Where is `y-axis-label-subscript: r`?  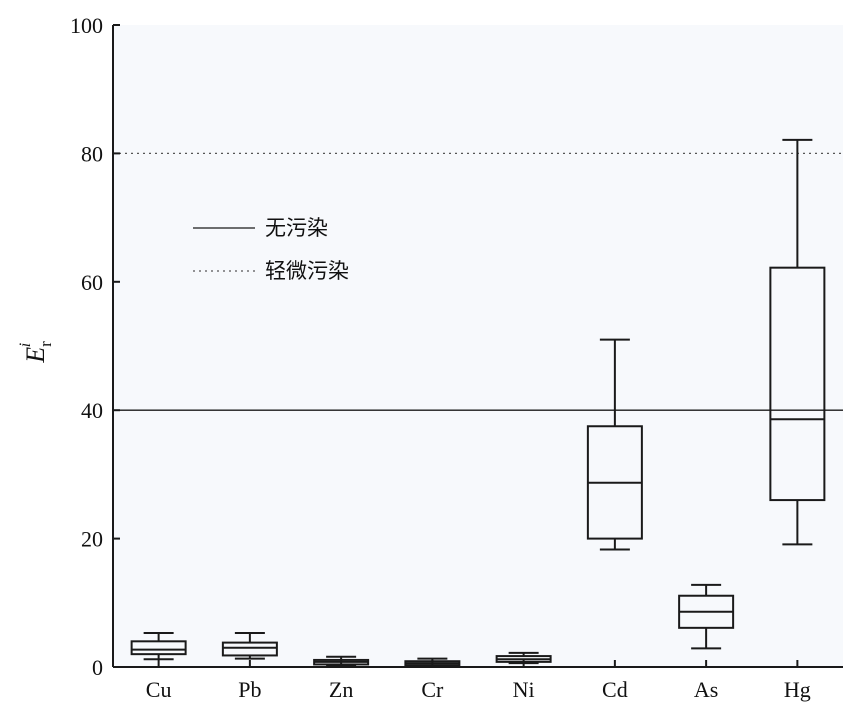 y-axis-label-subscript: r is located at coordinates (45, 344).